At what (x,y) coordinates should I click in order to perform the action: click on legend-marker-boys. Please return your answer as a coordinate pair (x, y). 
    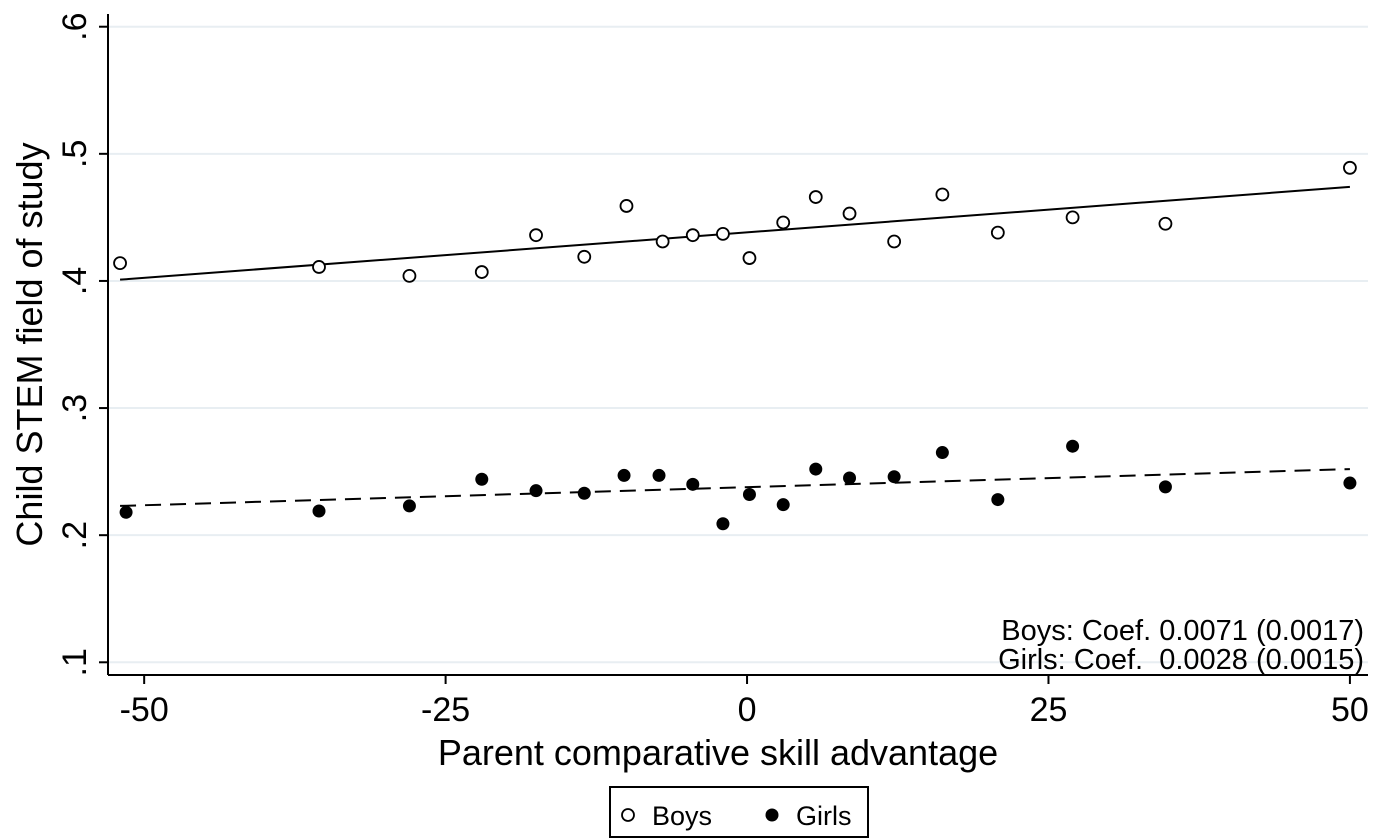
    Looking at the image, I should click on (628, 815).